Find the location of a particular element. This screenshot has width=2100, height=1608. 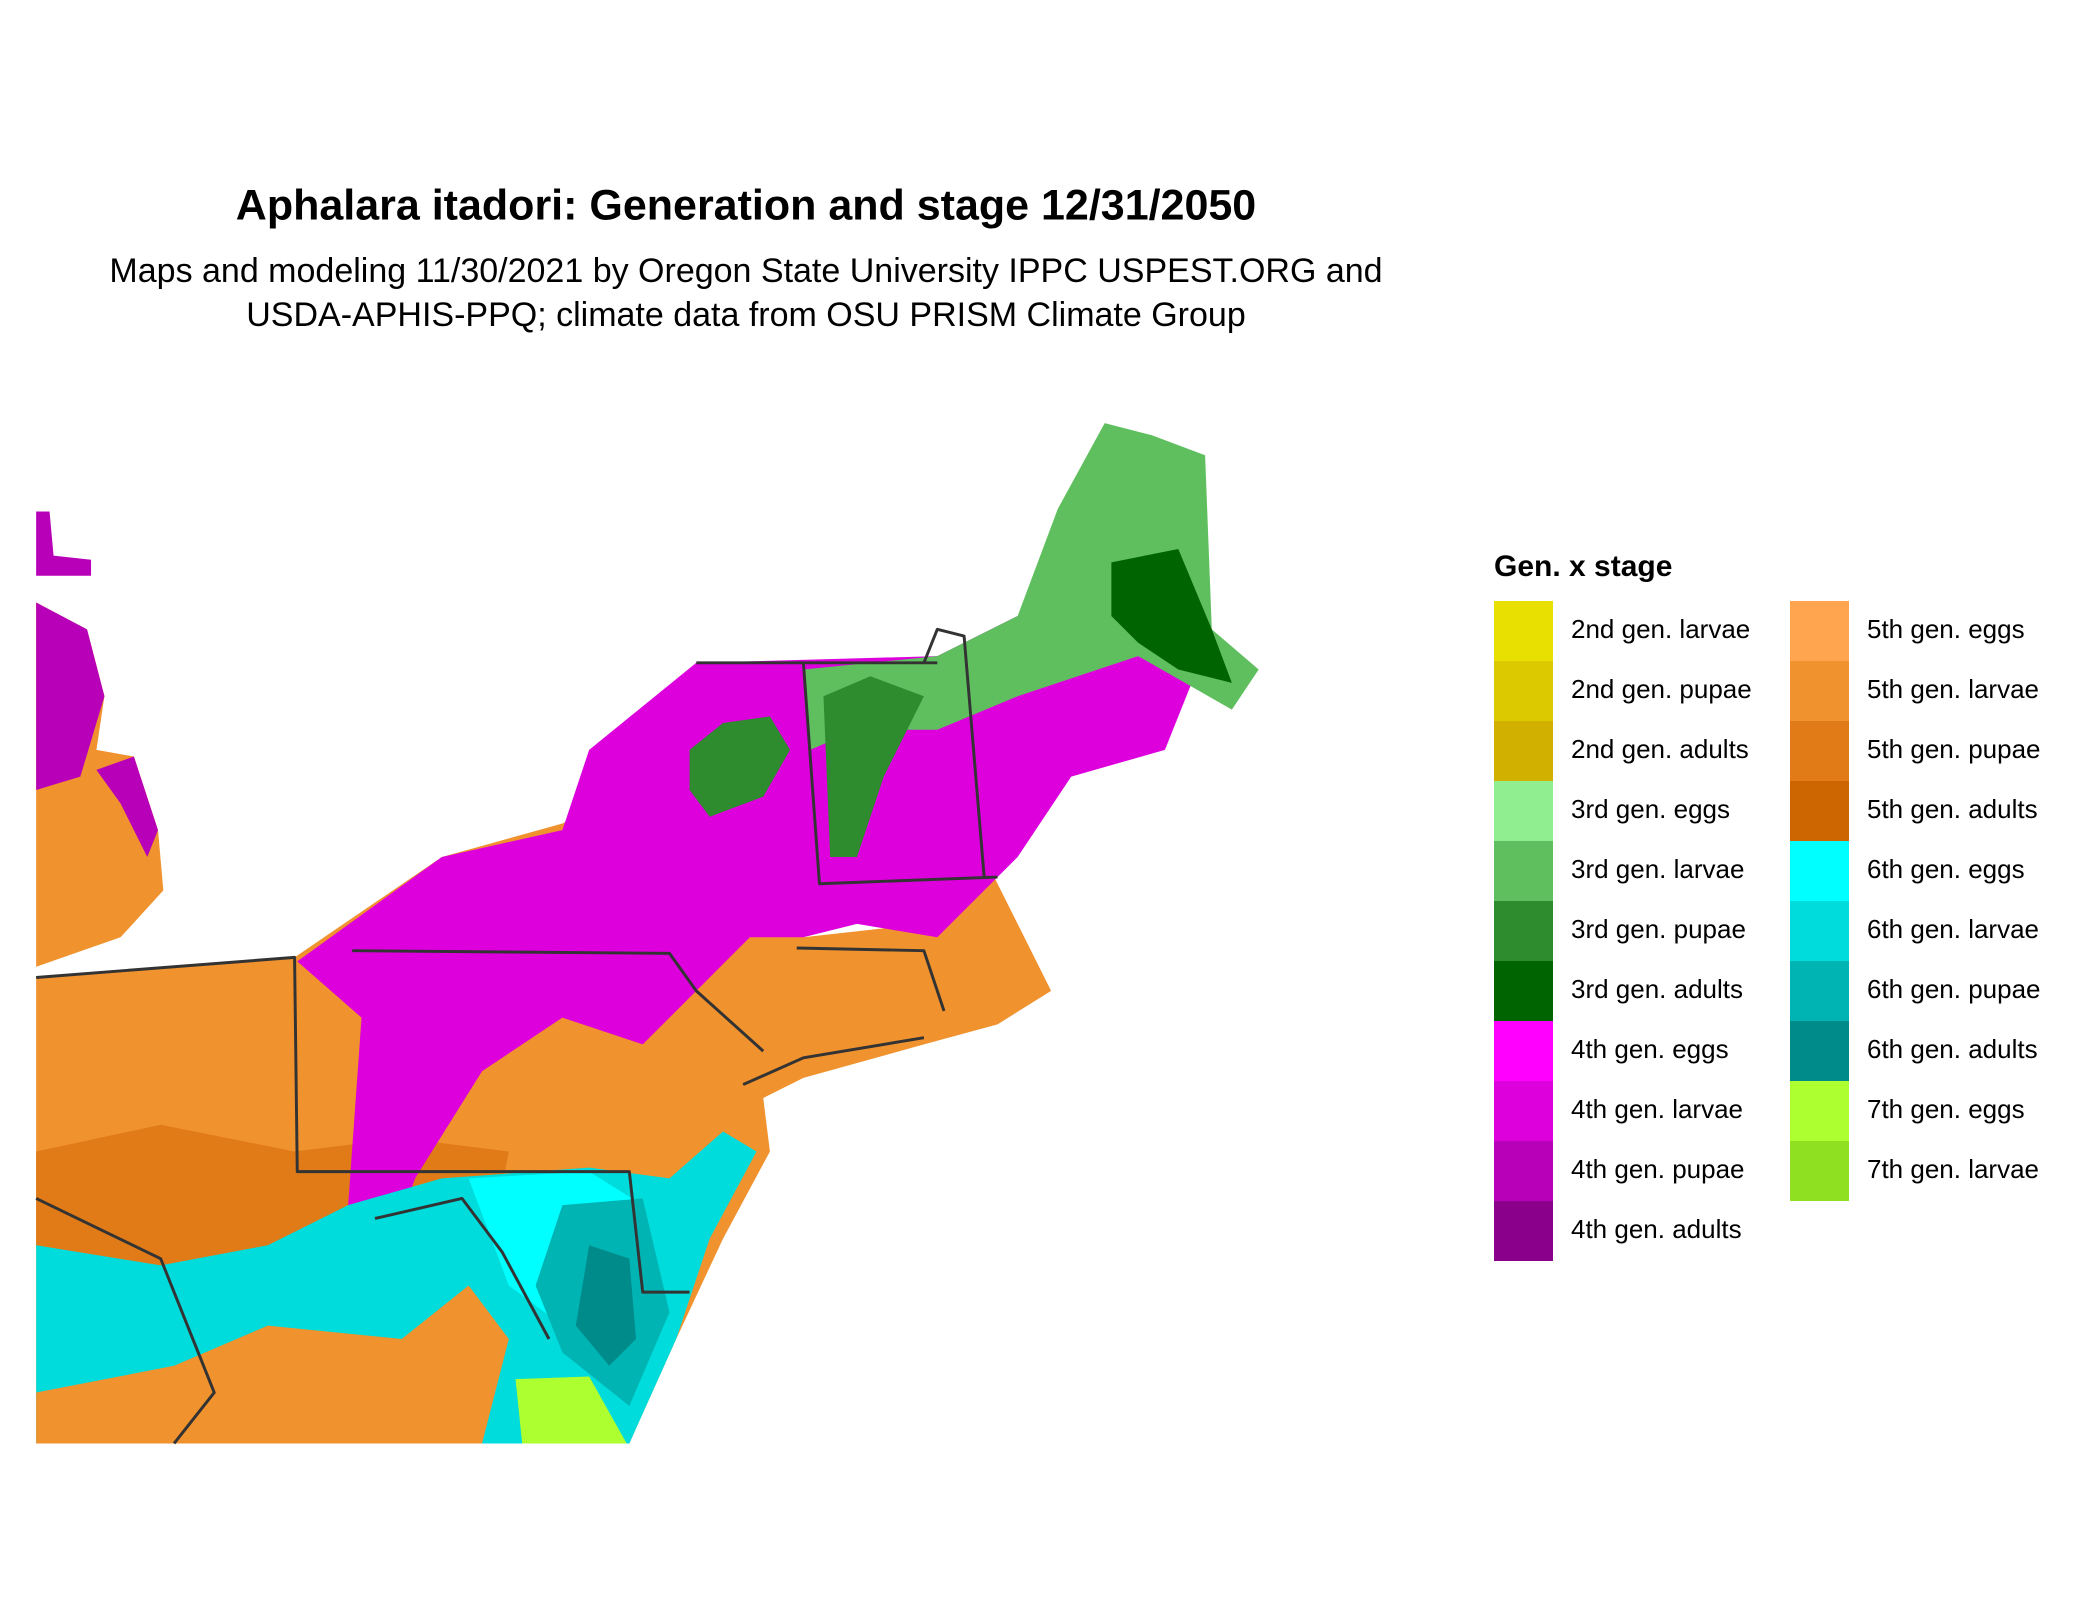

legend-label: 2nd gen. pupae is located at coordinates (1661, 689).